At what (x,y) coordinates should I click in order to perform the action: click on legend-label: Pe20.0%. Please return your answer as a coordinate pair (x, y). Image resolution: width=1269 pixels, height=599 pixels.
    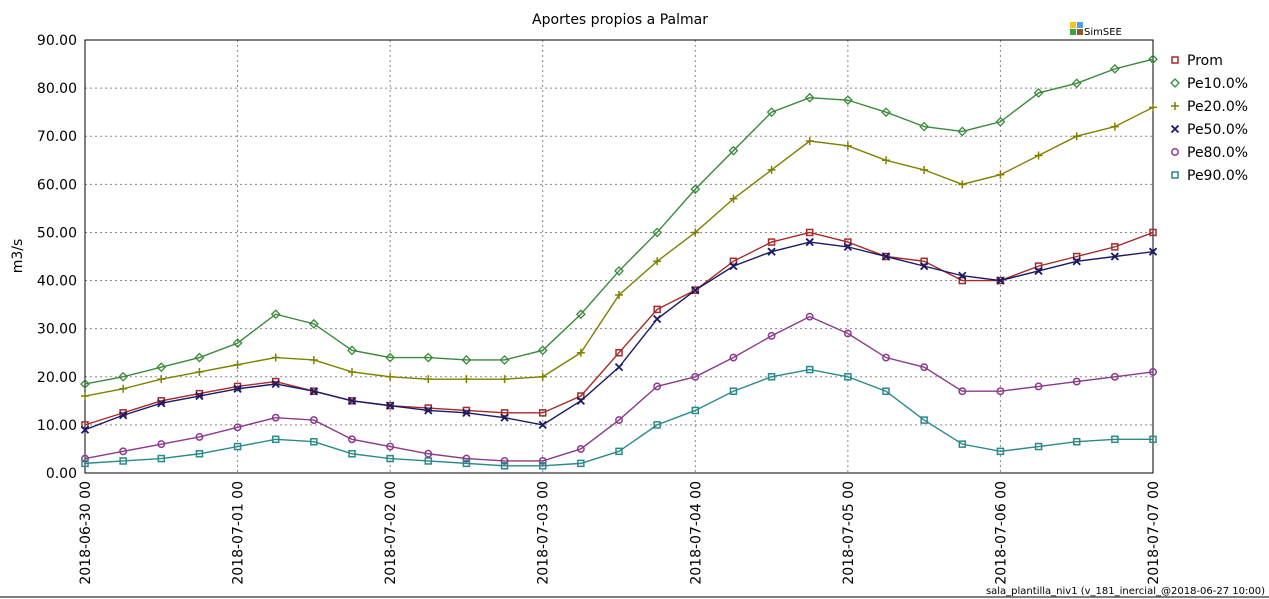
    Looking at the image, I should click on (1217, 107).